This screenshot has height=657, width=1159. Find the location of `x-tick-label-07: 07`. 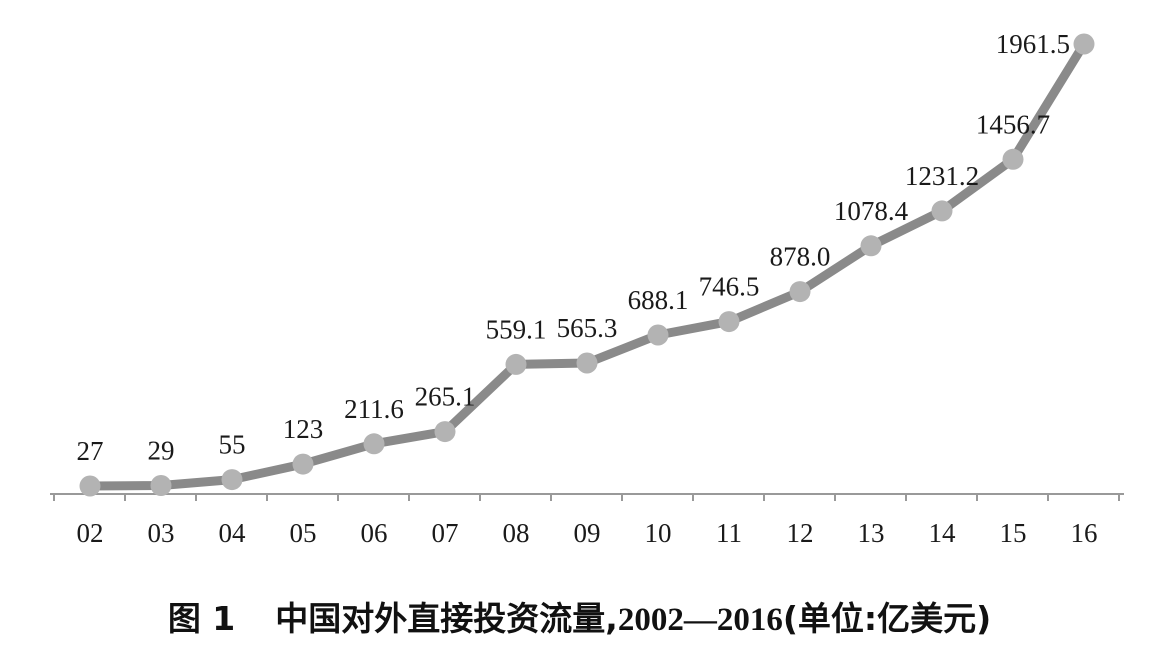

x-tick-label-07: 07 is located at coordinates (445, 533).